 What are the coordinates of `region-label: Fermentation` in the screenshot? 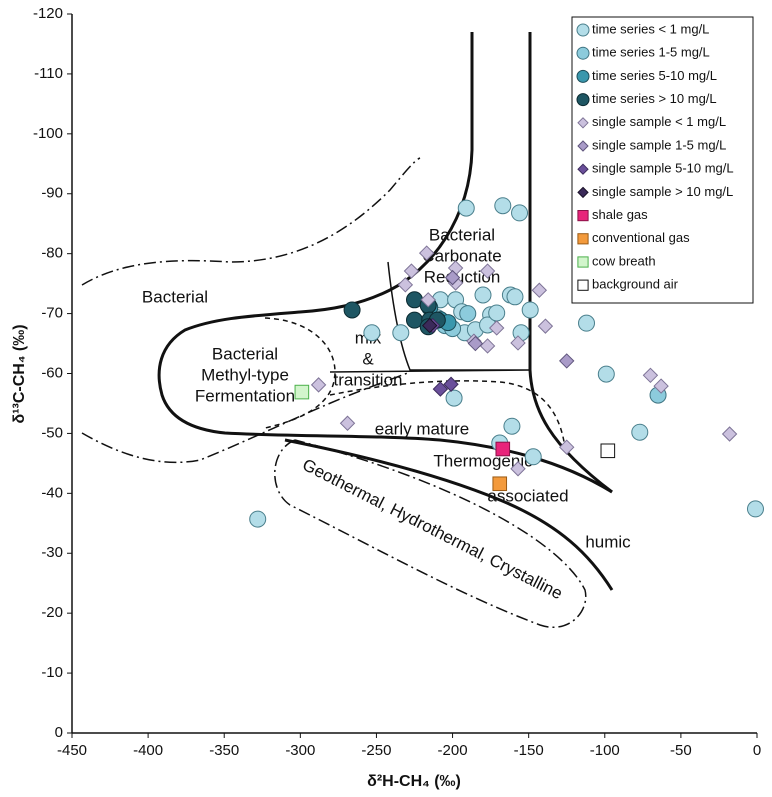 It's located at (245, 395).